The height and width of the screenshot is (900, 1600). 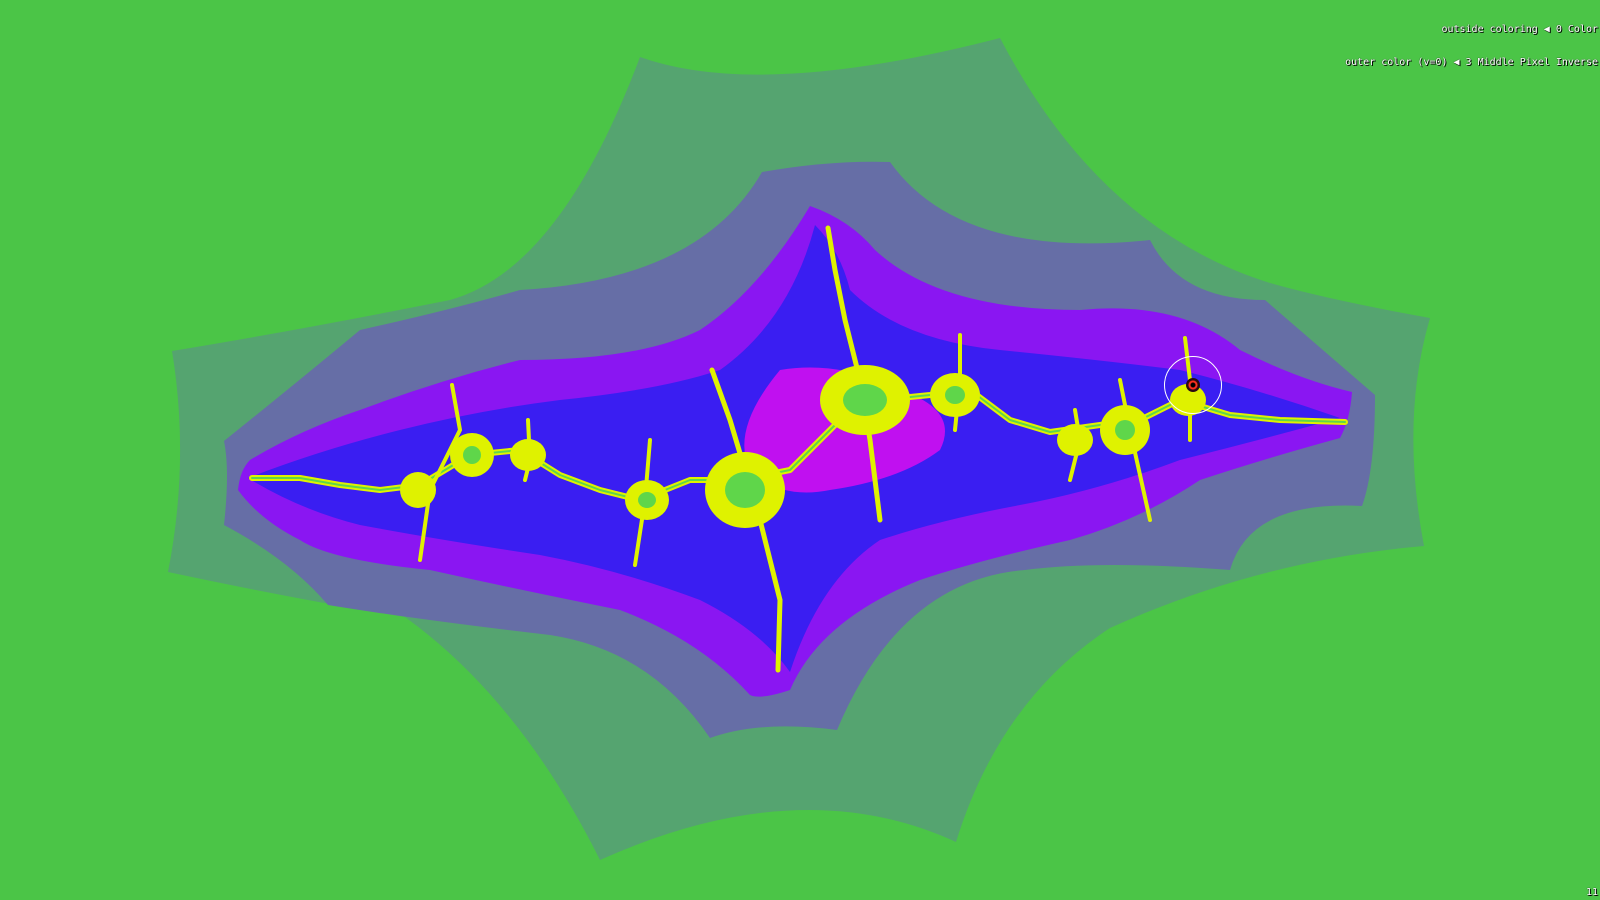 I want to click on julia-blob-cores, so click(x=799, y=446).